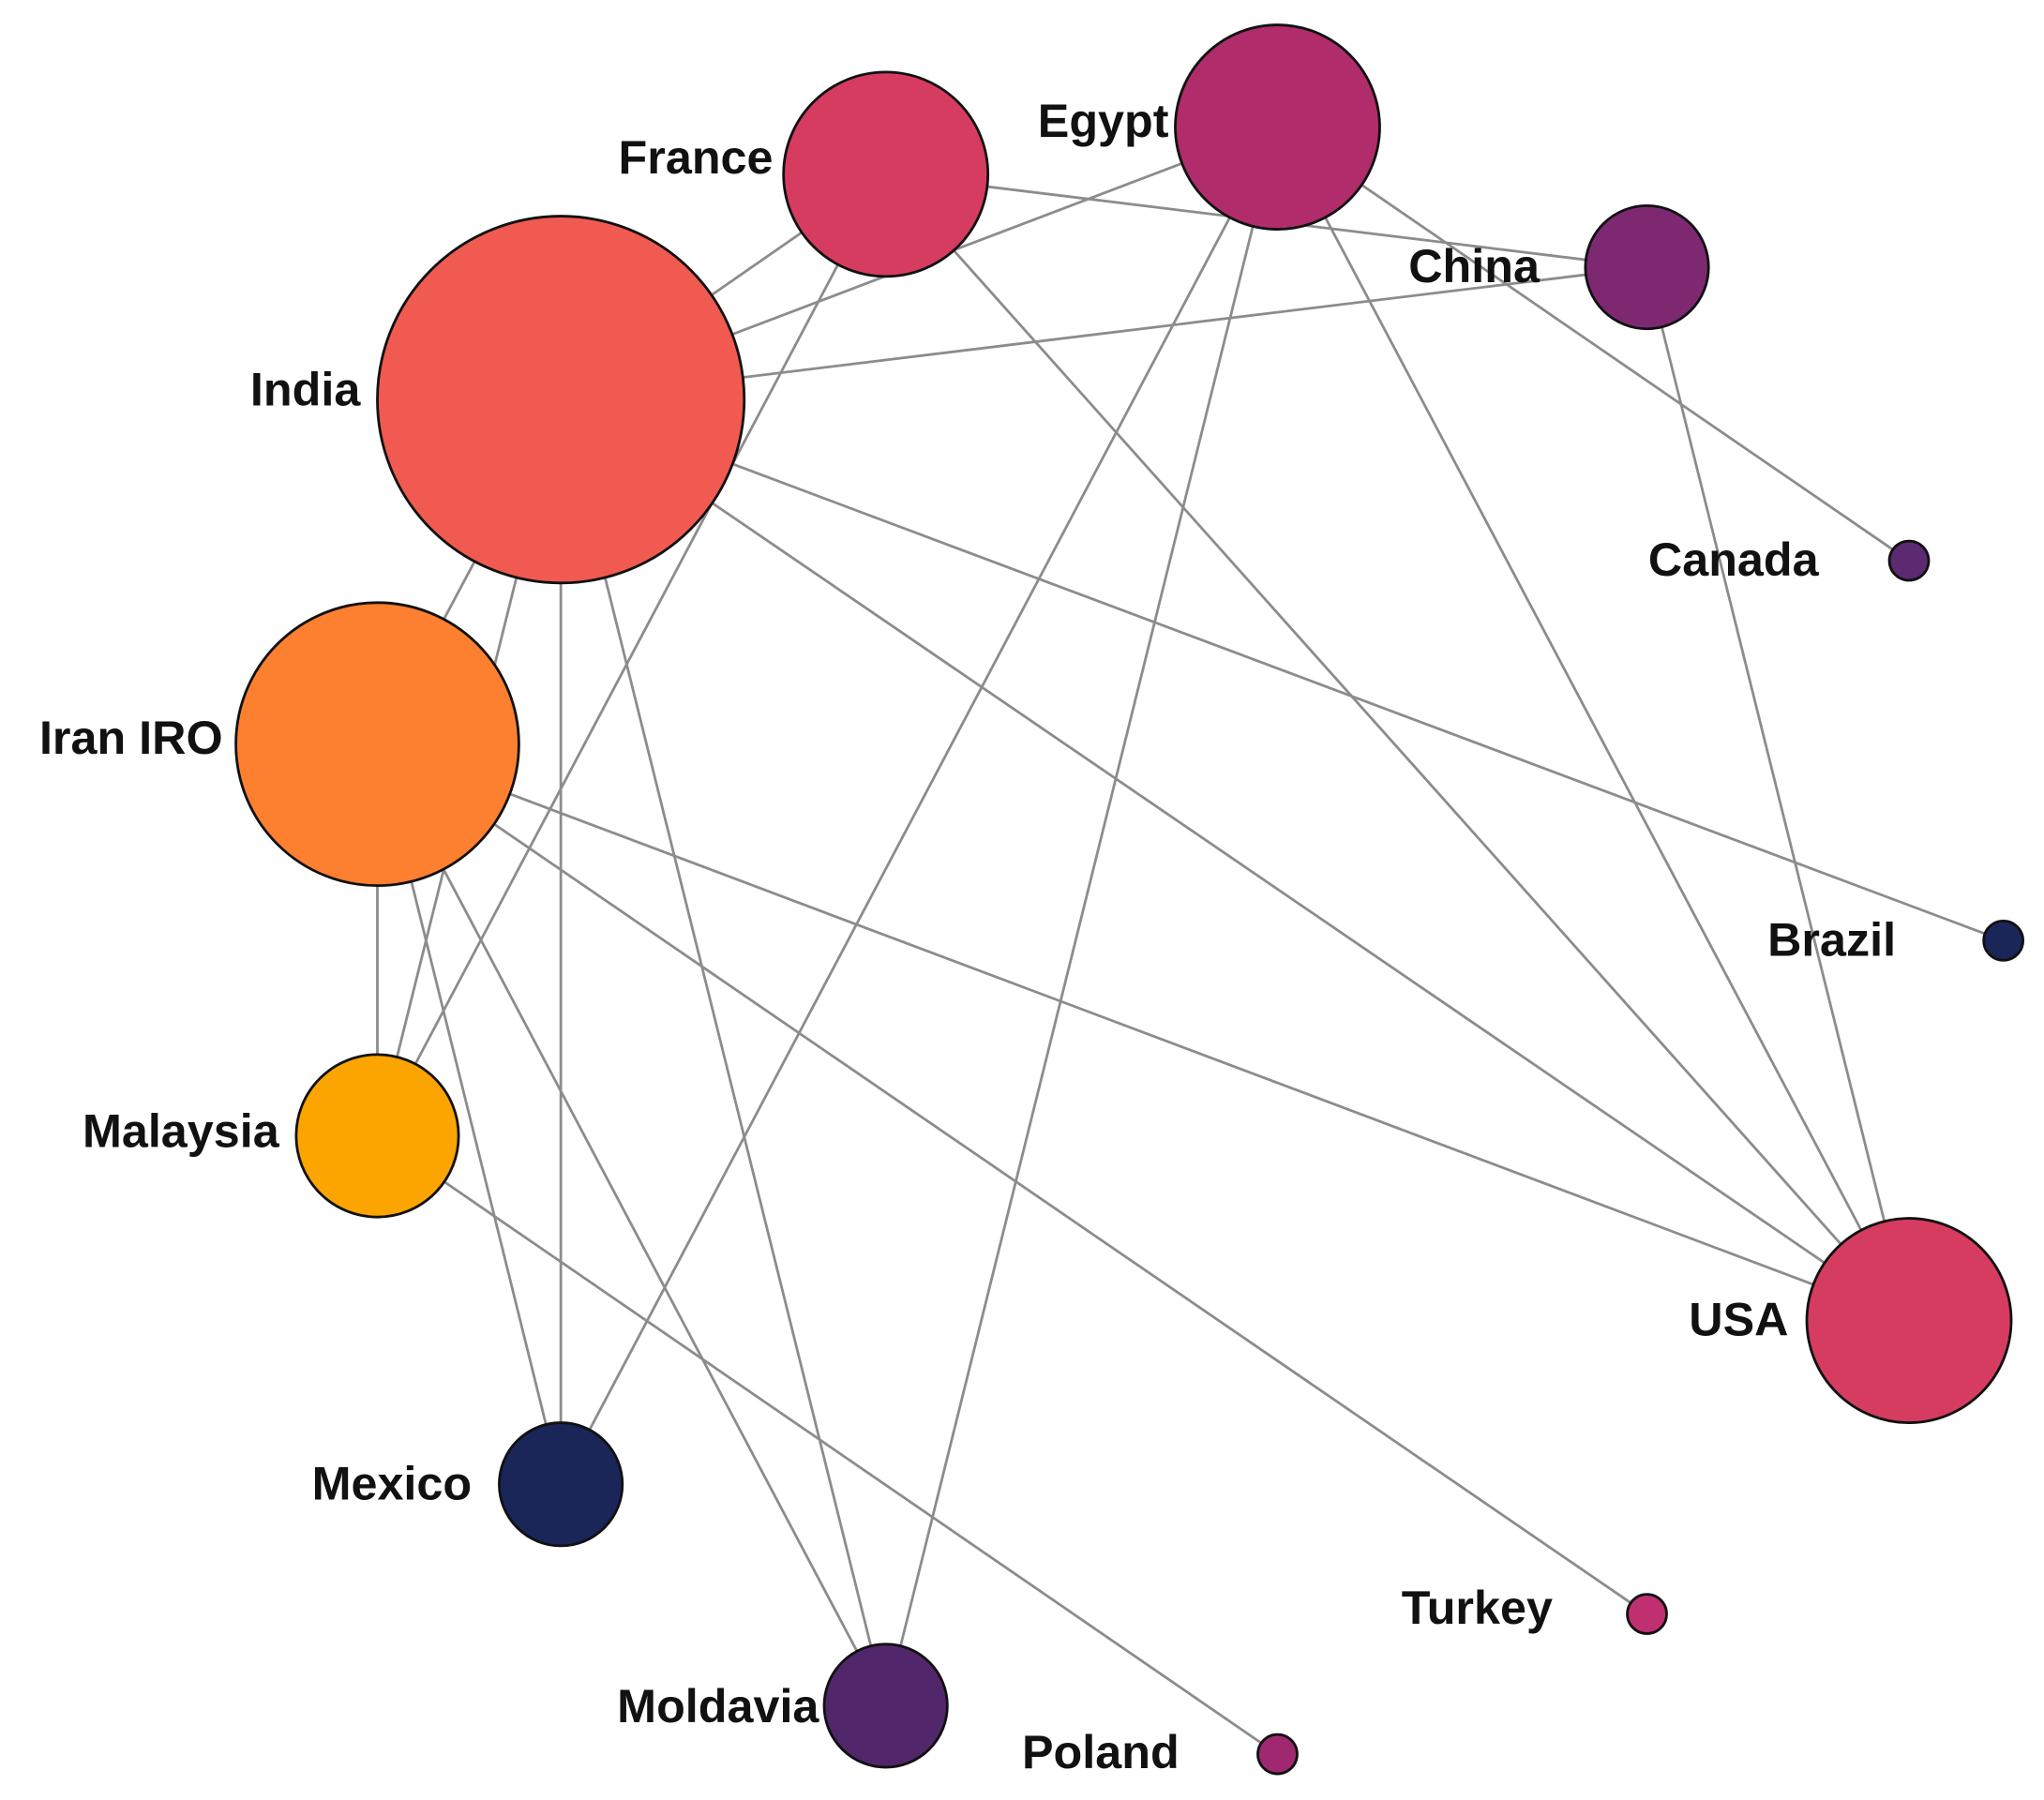 Image resolution: width=2044 pixels, height=1800 pixels. What do you see at coordinates (696, 157) in the screenshot?
I see `node-label: France` at bounding box center [696, 157].